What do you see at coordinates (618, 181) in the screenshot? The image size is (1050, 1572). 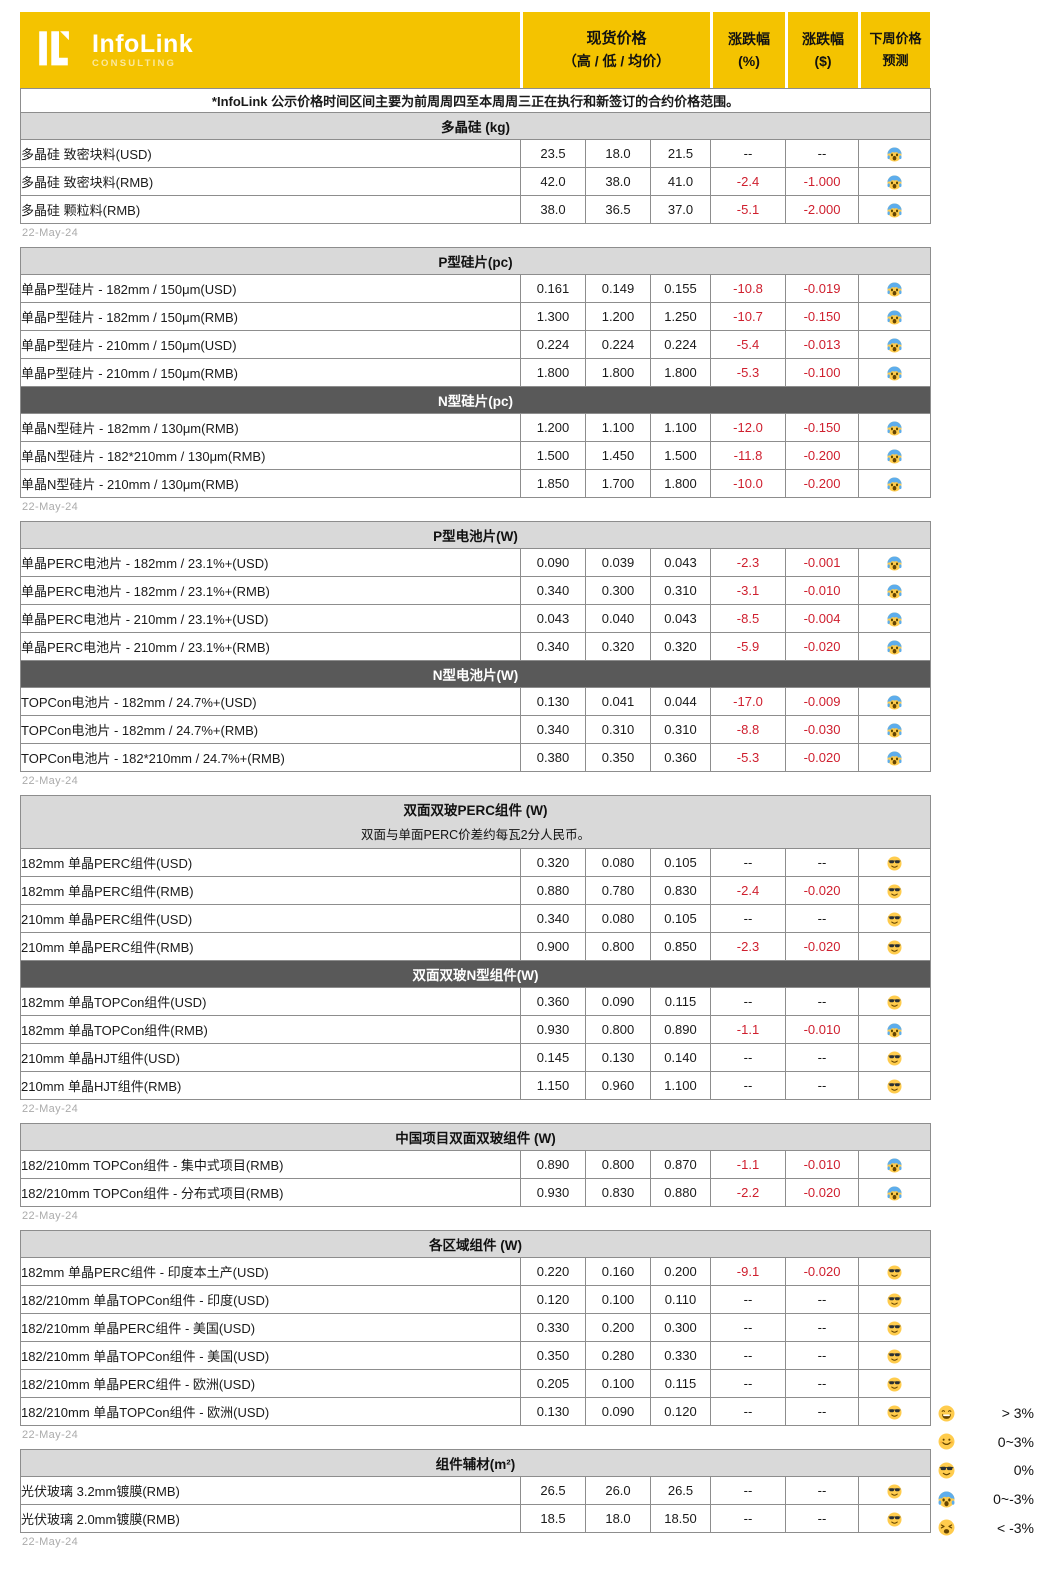 I see `price-low: 38.0` at bounding box center [618, 181].